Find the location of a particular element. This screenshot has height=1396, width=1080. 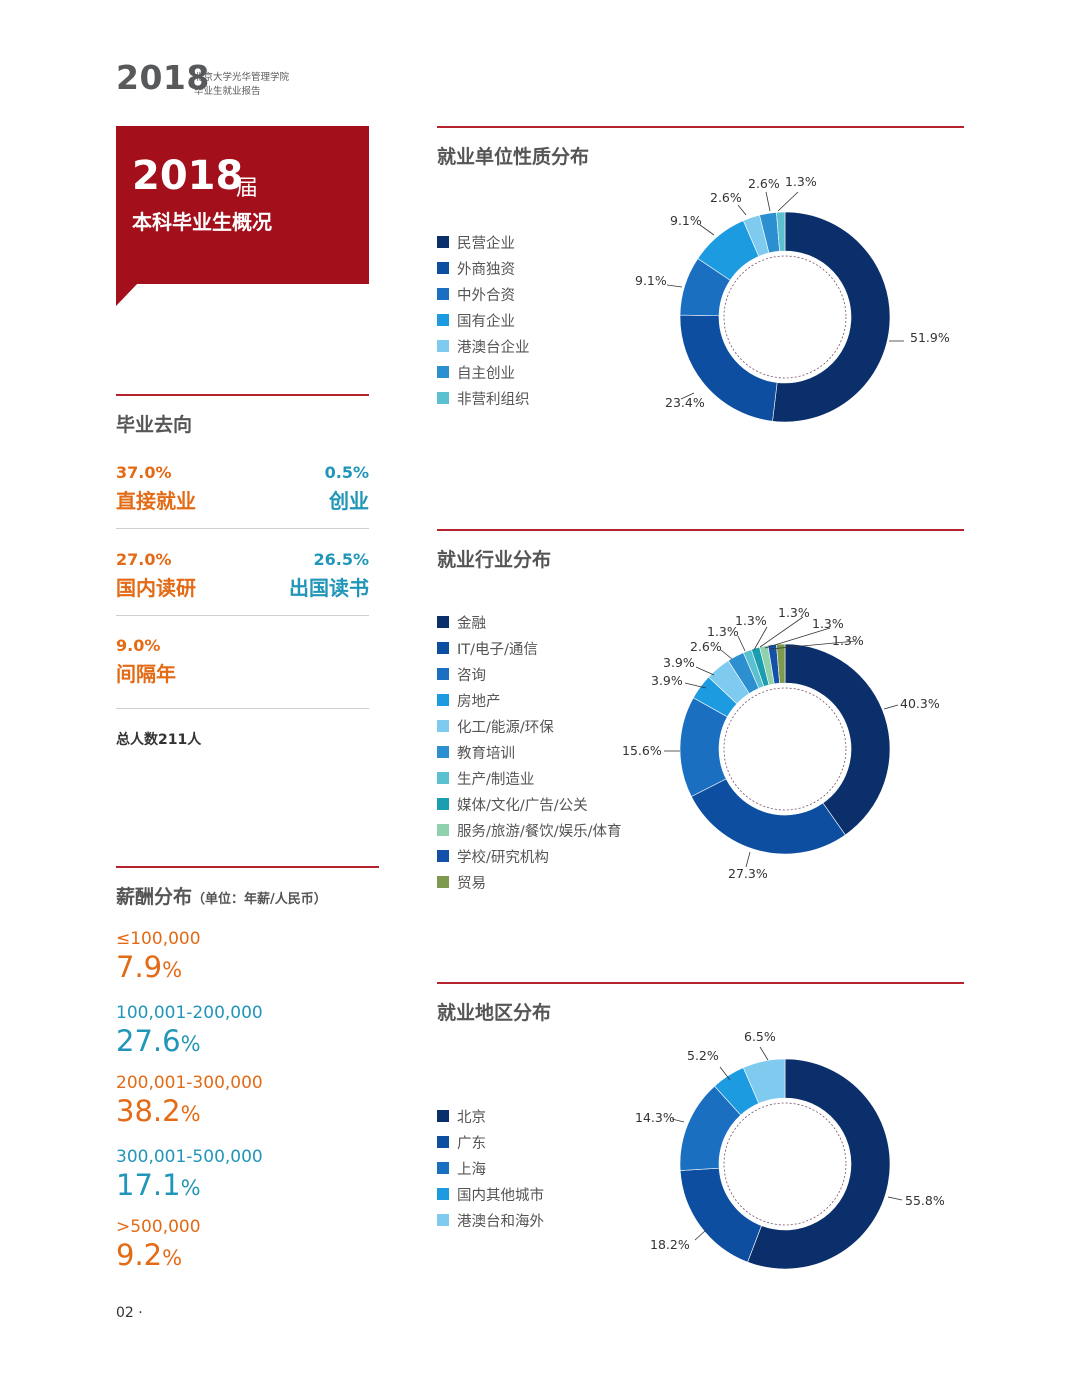

chart1-legend-label: 民营企业 is located at coordinates (486, 243).